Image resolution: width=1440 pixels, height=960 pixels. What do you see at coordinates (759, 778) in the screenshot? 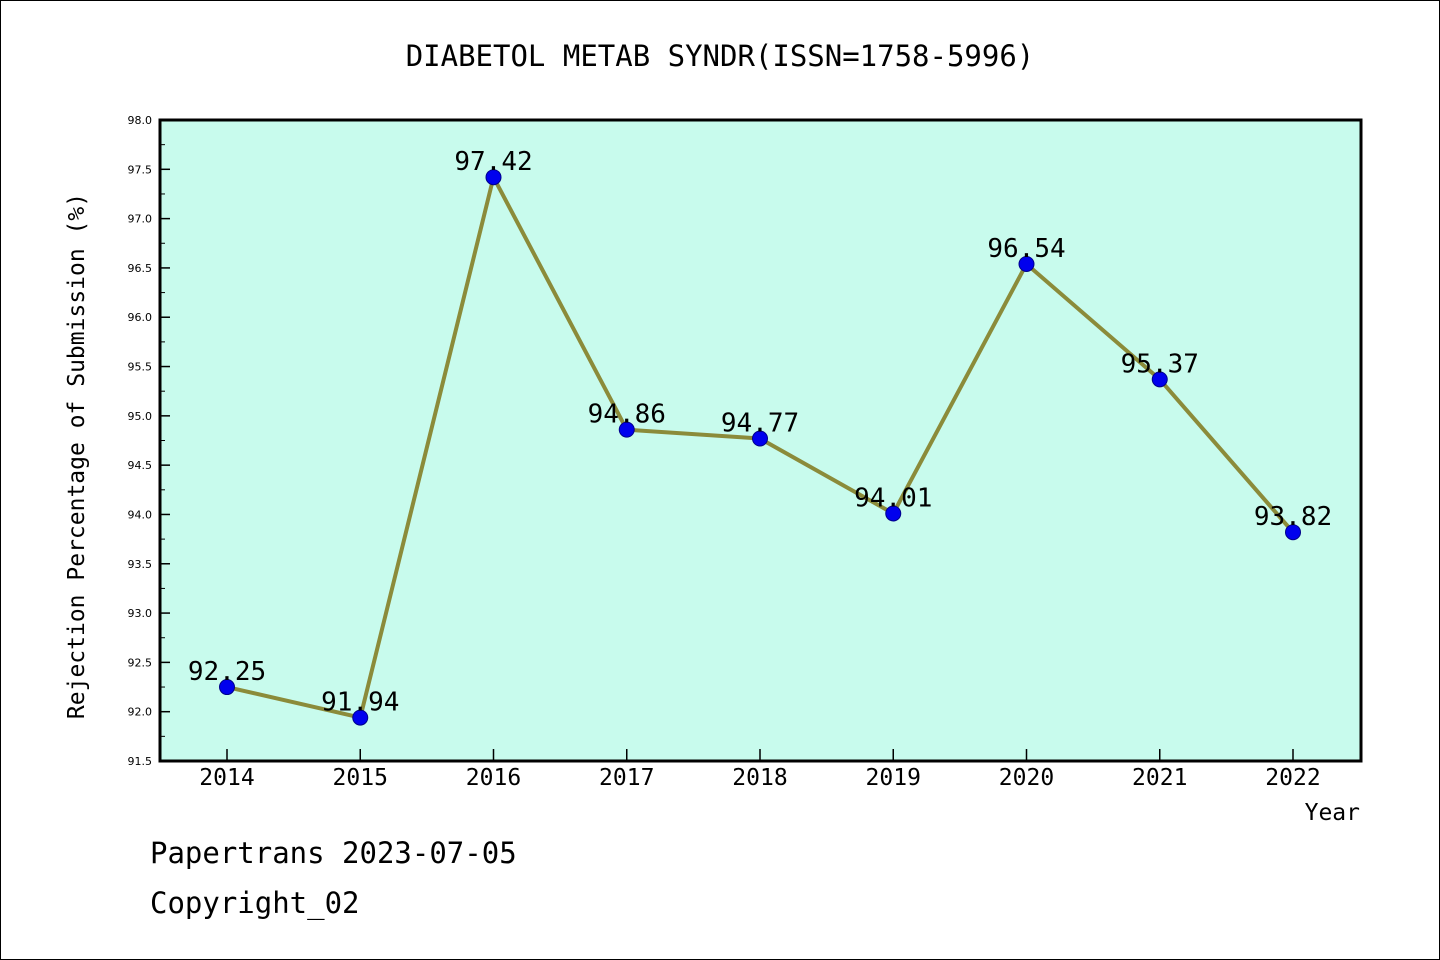
I see `x-tick-label: 2018` at bounding box center [759, 778].